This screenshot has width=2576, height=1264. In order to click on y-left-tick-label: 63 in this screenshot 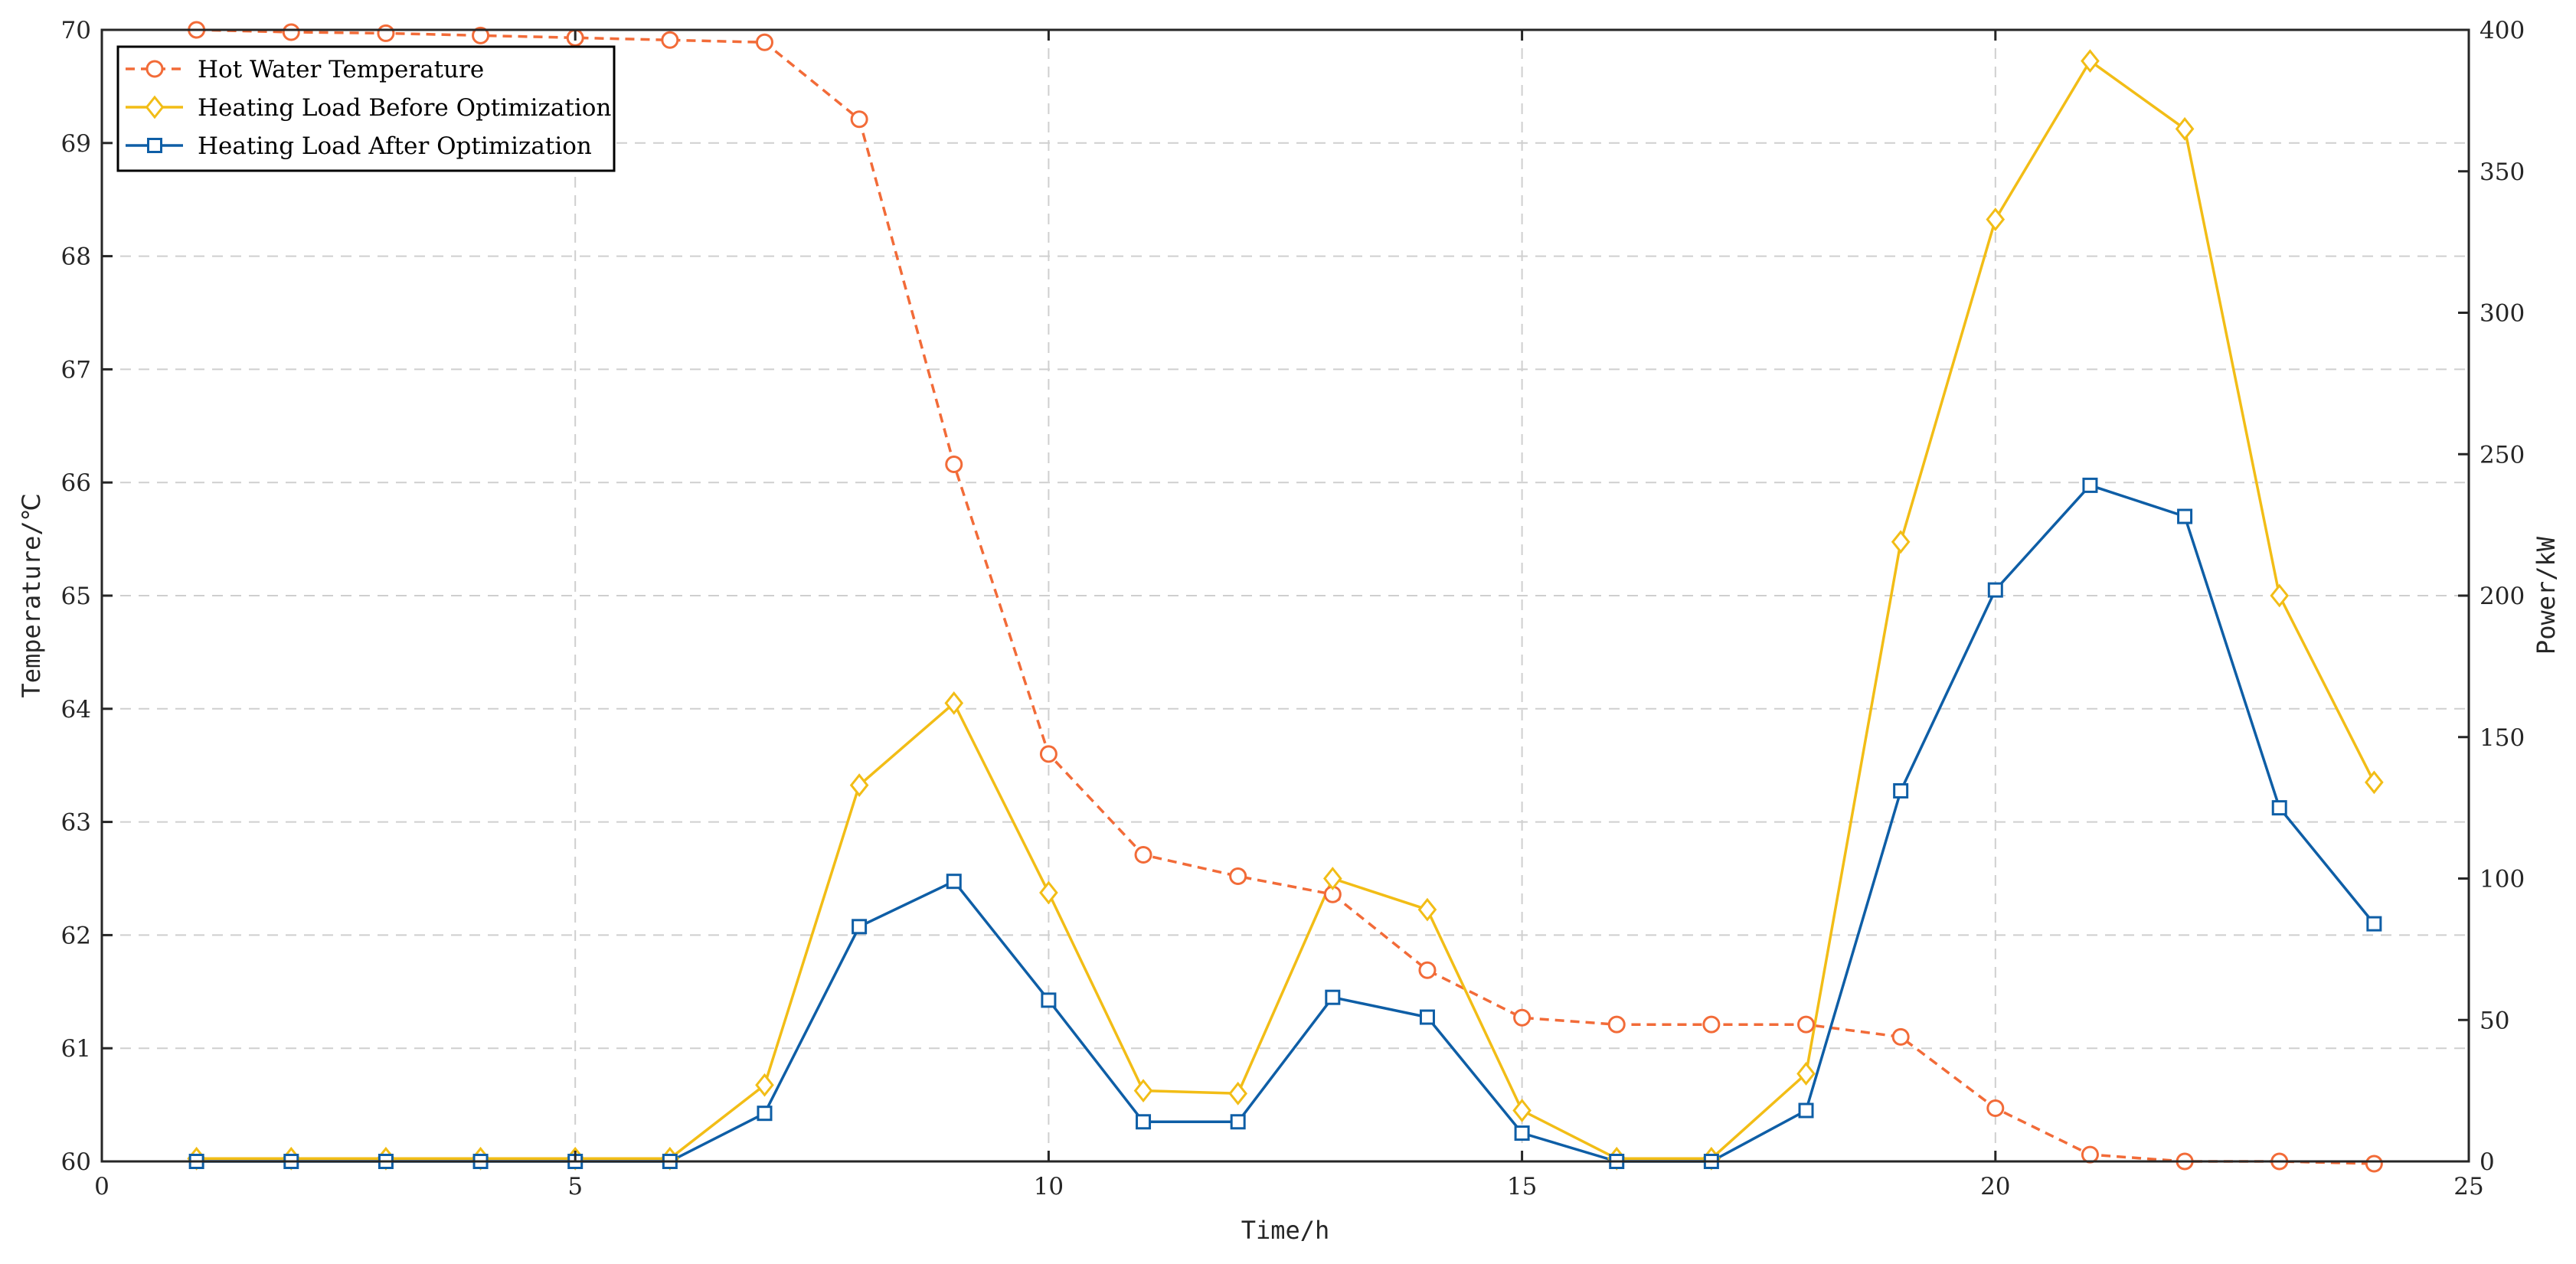, I will do `click(76, 823)`.